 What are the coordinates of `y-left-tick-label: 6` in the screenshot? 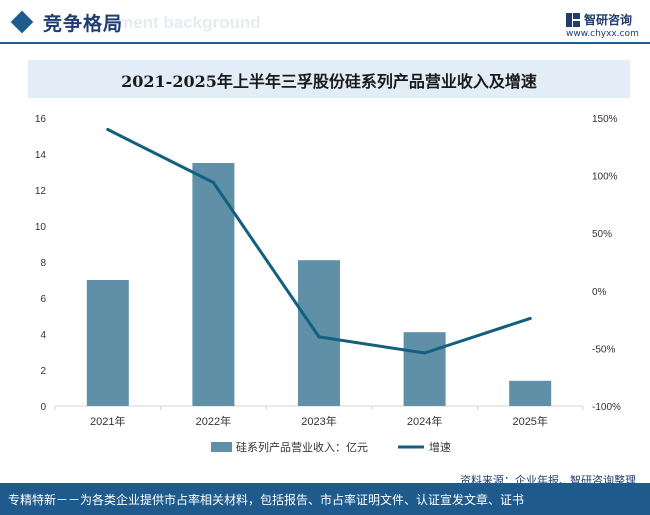 It's located at (43, 299).